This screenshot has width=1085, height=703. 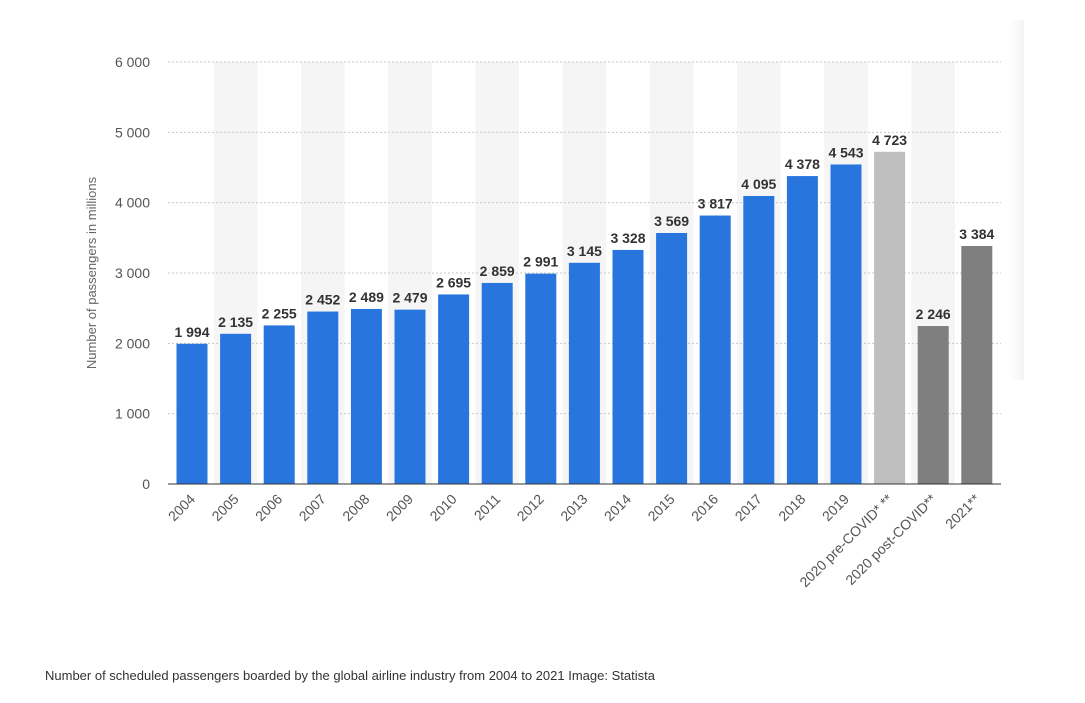 I want to click on data-label: 3 145, so click(x=584, y=251).